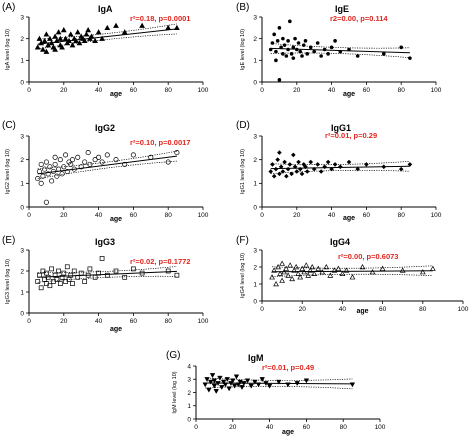  What do you see at coordinates (367, 90) in the screenshot?
I see `x-tick-label: 60` at bounding box center [367, 90].